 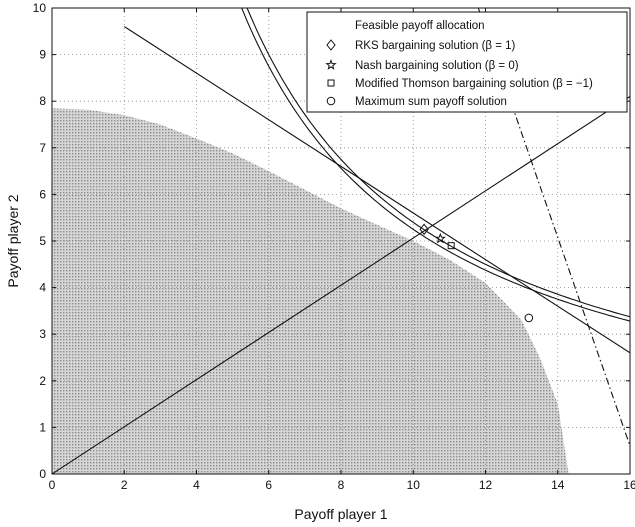 What do you see at coordinates (424, 229) in the screenshot?
I see `point-diamond` at bounding box center [424, 229].